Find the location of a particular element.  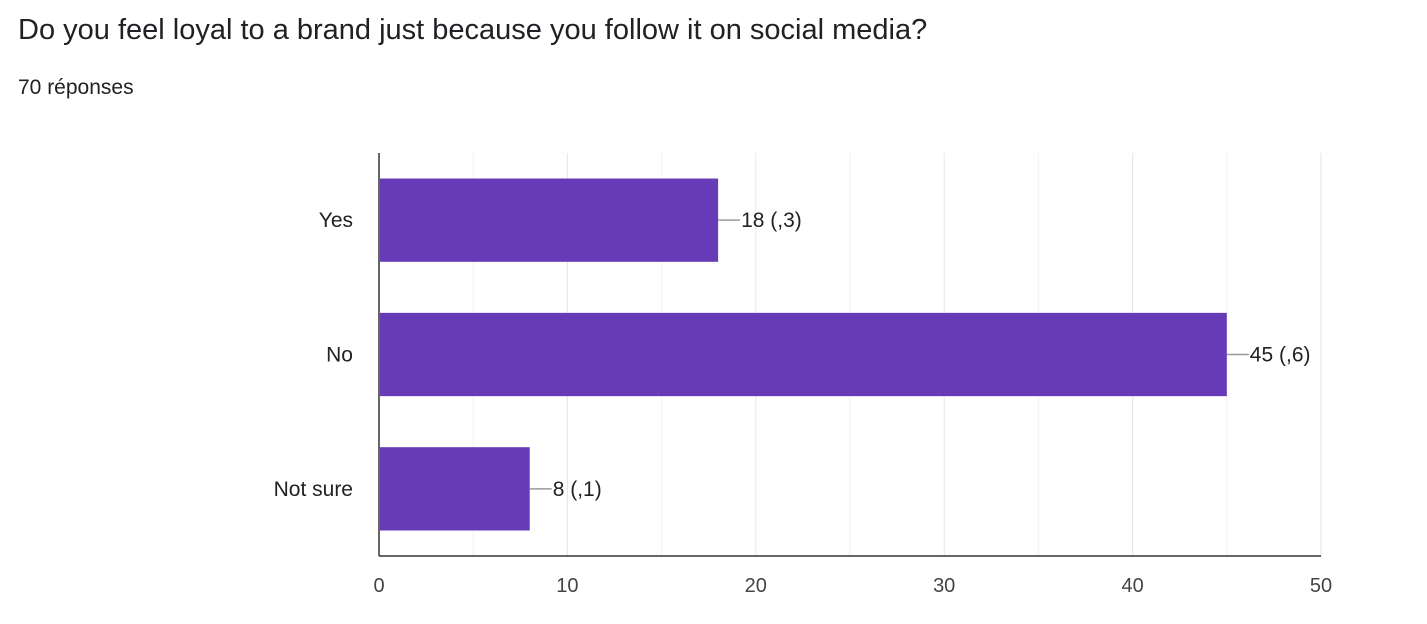

category-label: Not sure is located at coordinates (313, 489).